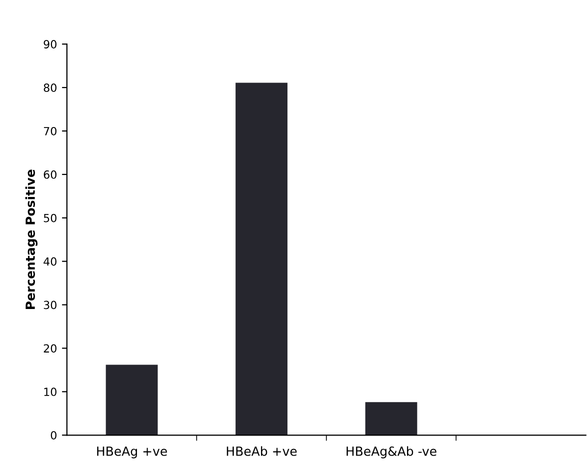 This screenshot has height=474, width=587. What do you see at coordinates (261, 451) in the screenshot?
I see `x-tick-label: HBeAb +ve` at bounding box center [261, 451].